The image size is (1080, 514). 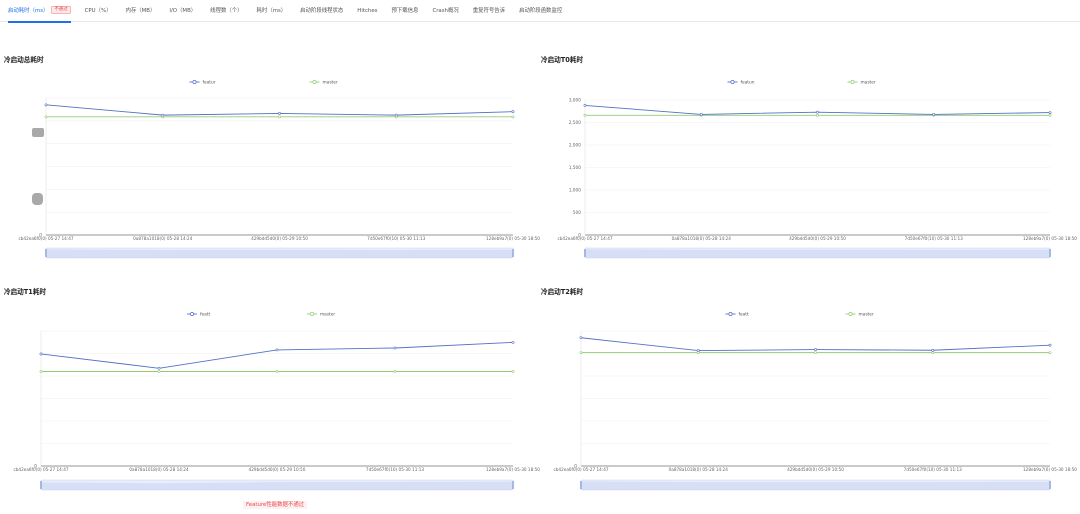 I want to click on tab-6: 启动阶段线程状态, so click(x=321, y=11).